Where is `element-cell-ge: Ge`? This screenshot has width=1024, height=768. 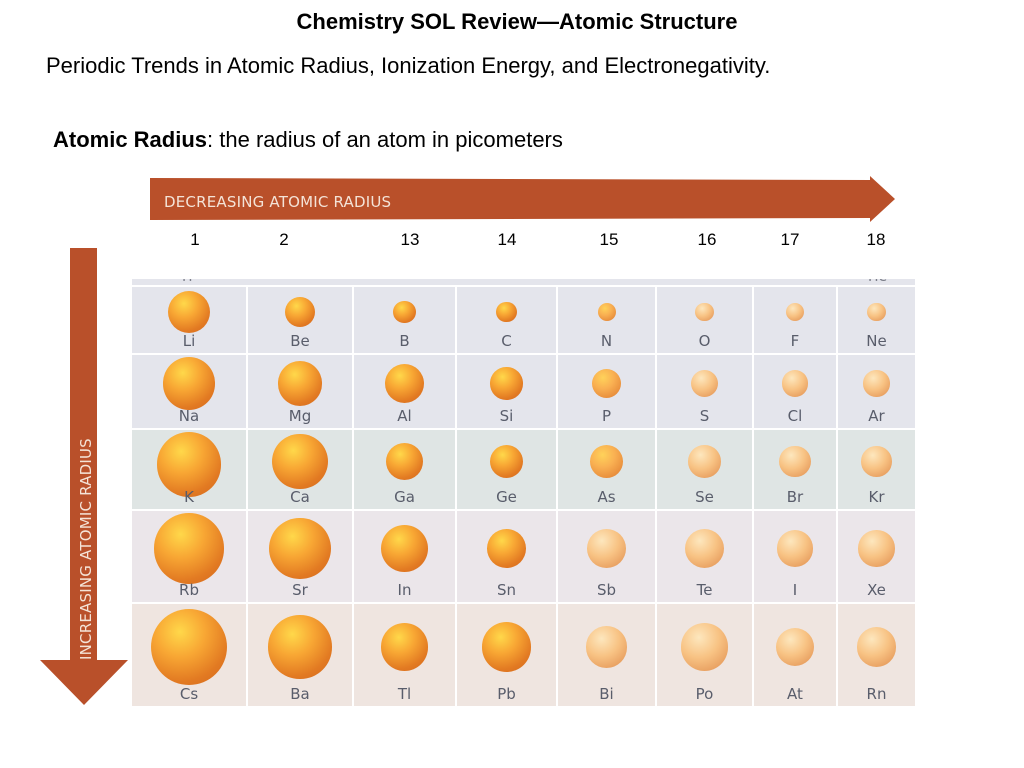
element-cell-ge: Ge is located at coordinates (506, 469).